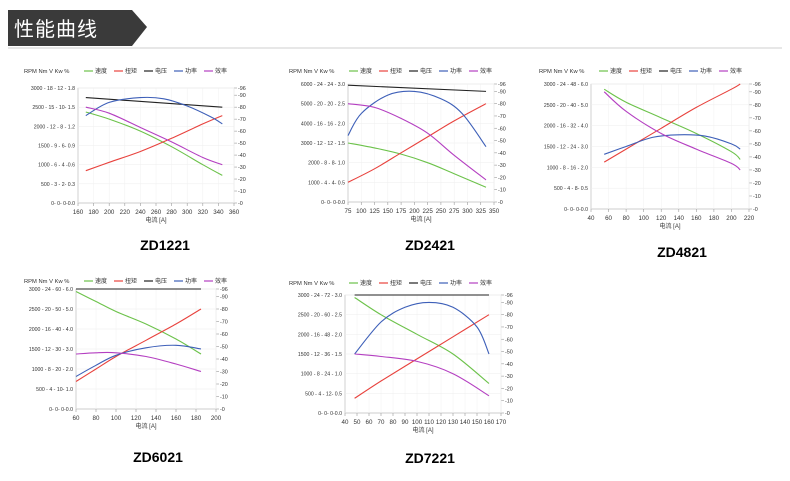  I want to click on left-tick-label: 0- 0- 0-0.0, so click(333, 203).